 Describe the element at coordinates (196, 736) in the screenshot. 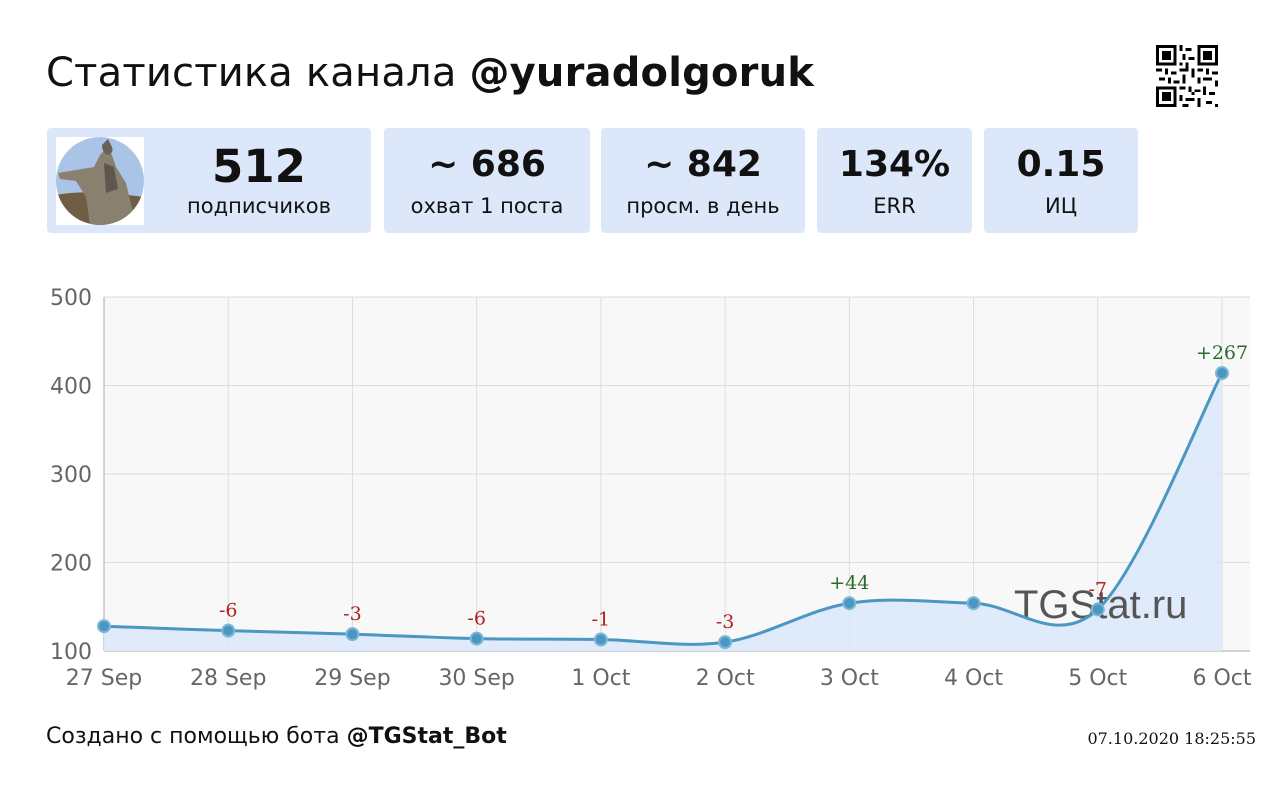

I see `footer-prefix: Создано с помощью бота` at that location.